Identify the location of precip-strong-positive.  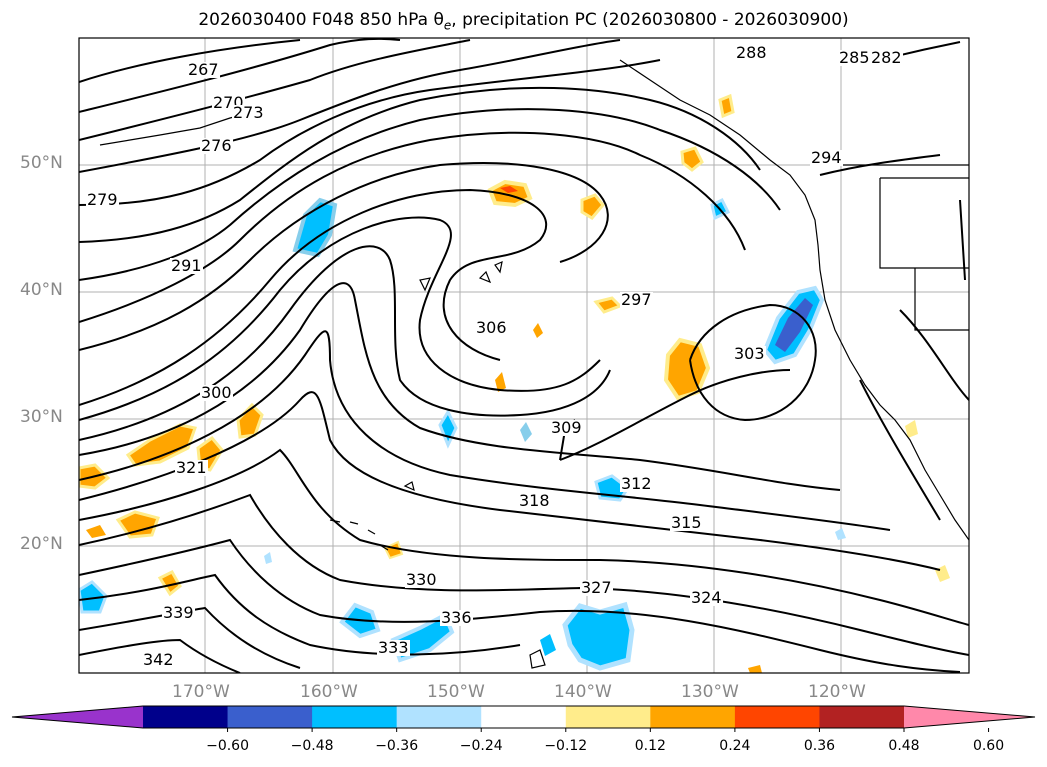
(509, 189).